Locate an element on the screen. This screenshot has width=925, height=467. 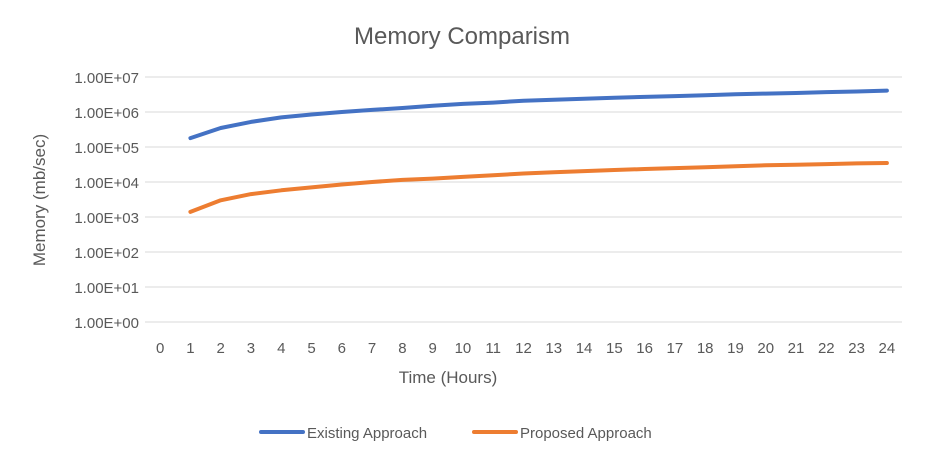
x-tick-label: 0 is located at coordinates (160, 348).